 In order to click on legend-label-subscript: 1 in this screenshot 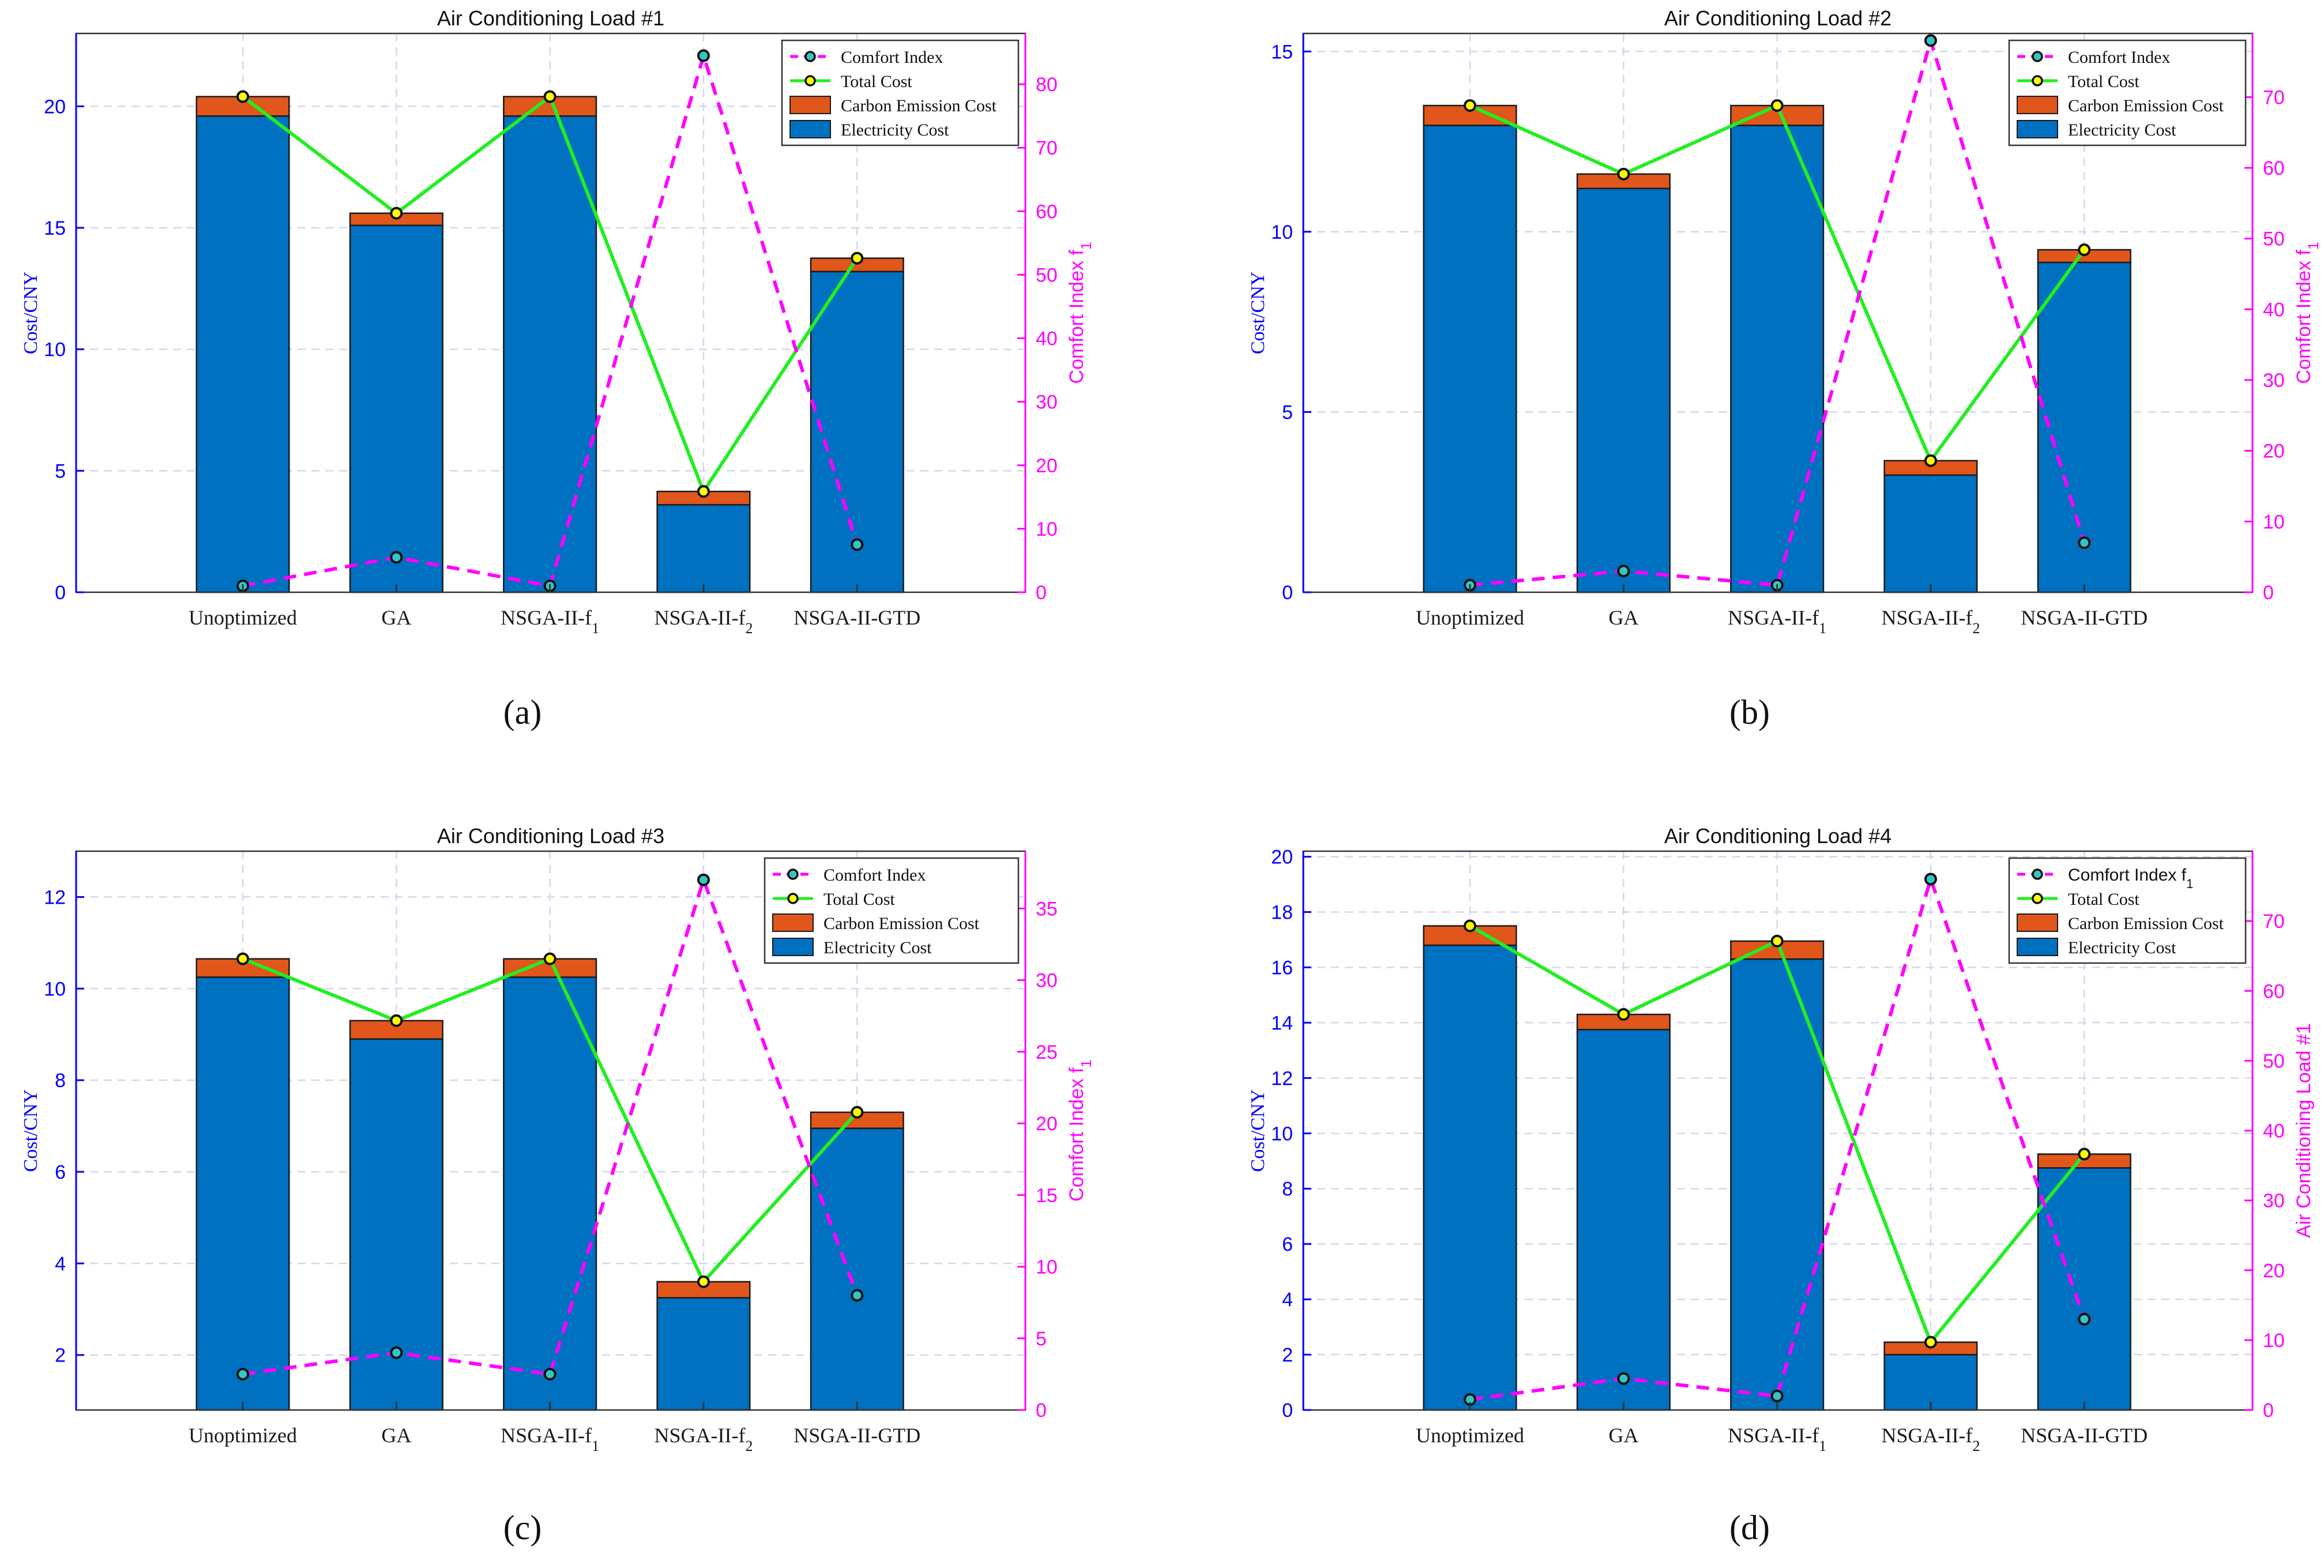, I will do `click(2189, 884)`.